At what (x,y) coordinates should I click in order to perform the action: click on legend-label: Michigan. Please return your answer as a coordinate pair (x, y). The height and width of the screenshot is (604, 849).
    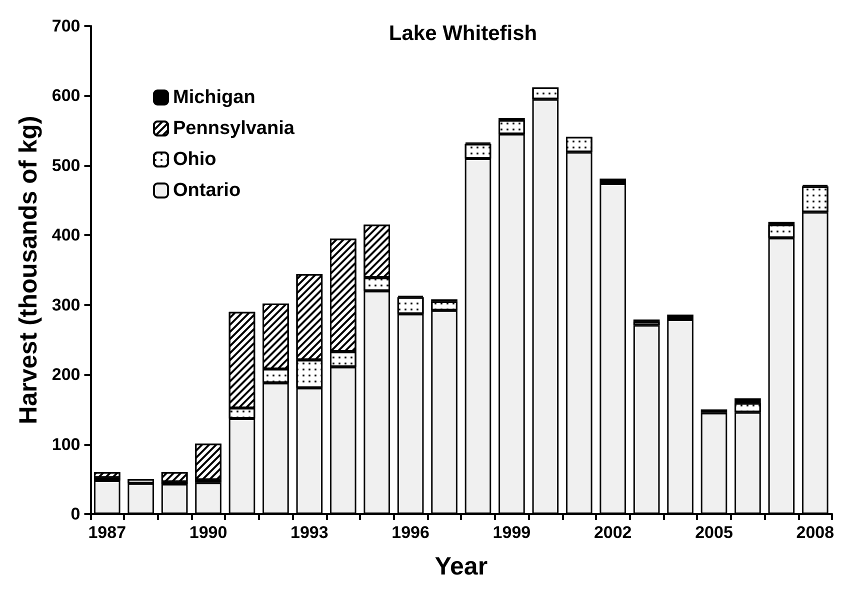
    Looking at the image, I should click on (214, 97).